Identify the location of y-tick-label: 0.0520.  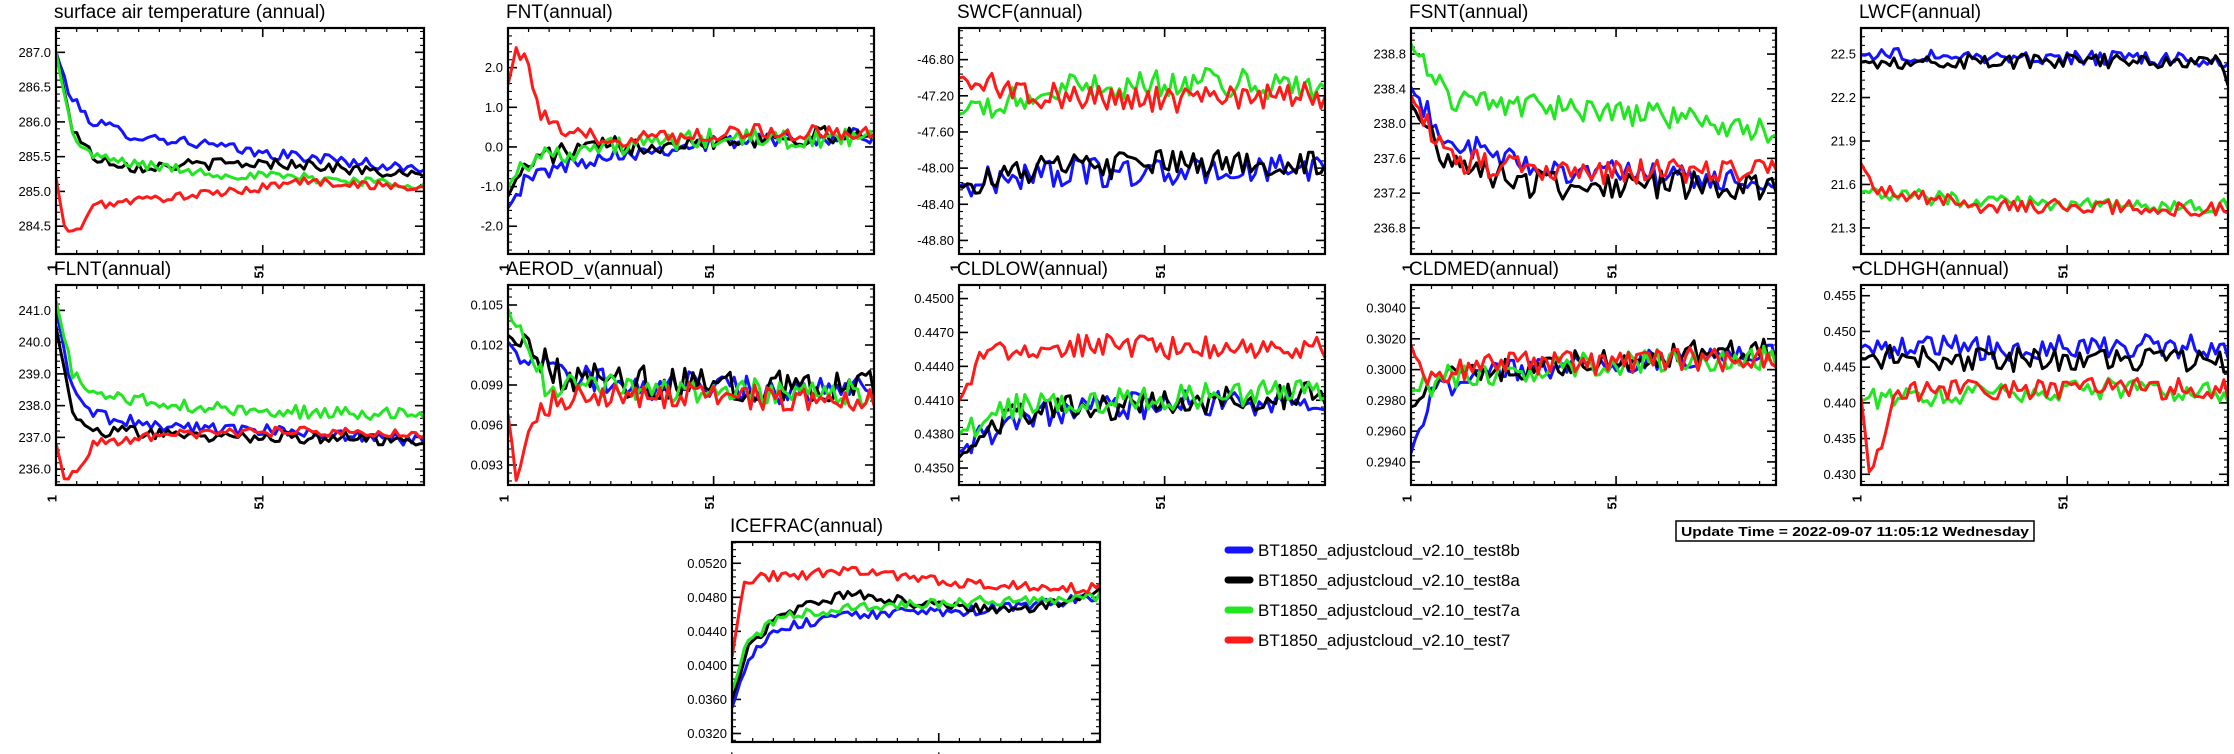
(707, 563).